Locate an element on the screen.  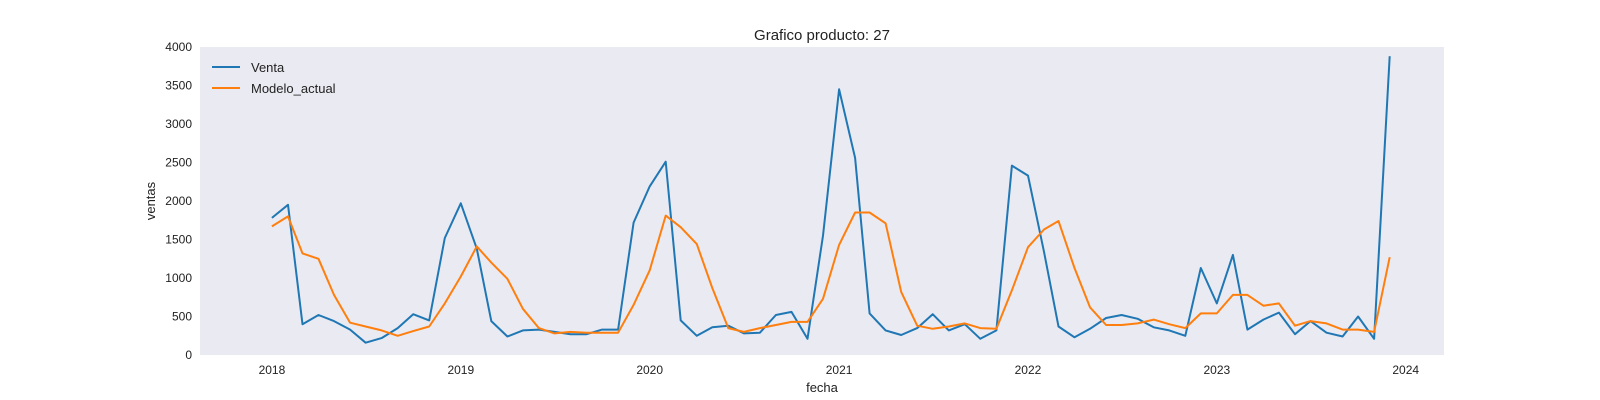
y-axis-ticks: 0 500 1000 1500 2000 2500 3000 3500 4000 is located at coordinates (178, 201).